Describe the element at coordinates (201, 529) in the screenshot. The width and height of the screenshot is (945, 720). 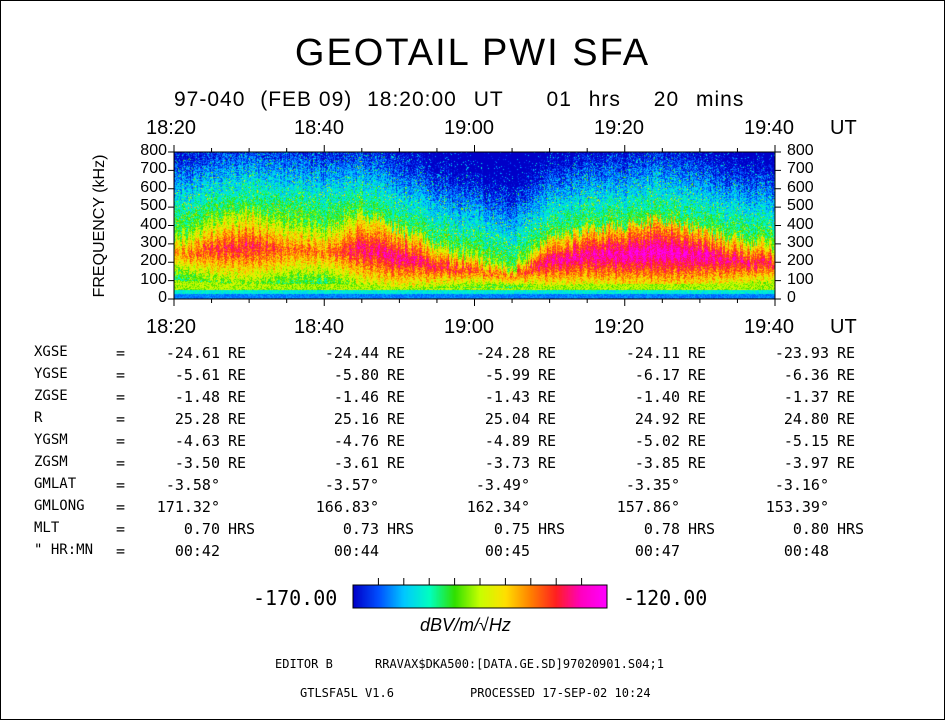
I see `ephemeris-value: 0.70` at that location.